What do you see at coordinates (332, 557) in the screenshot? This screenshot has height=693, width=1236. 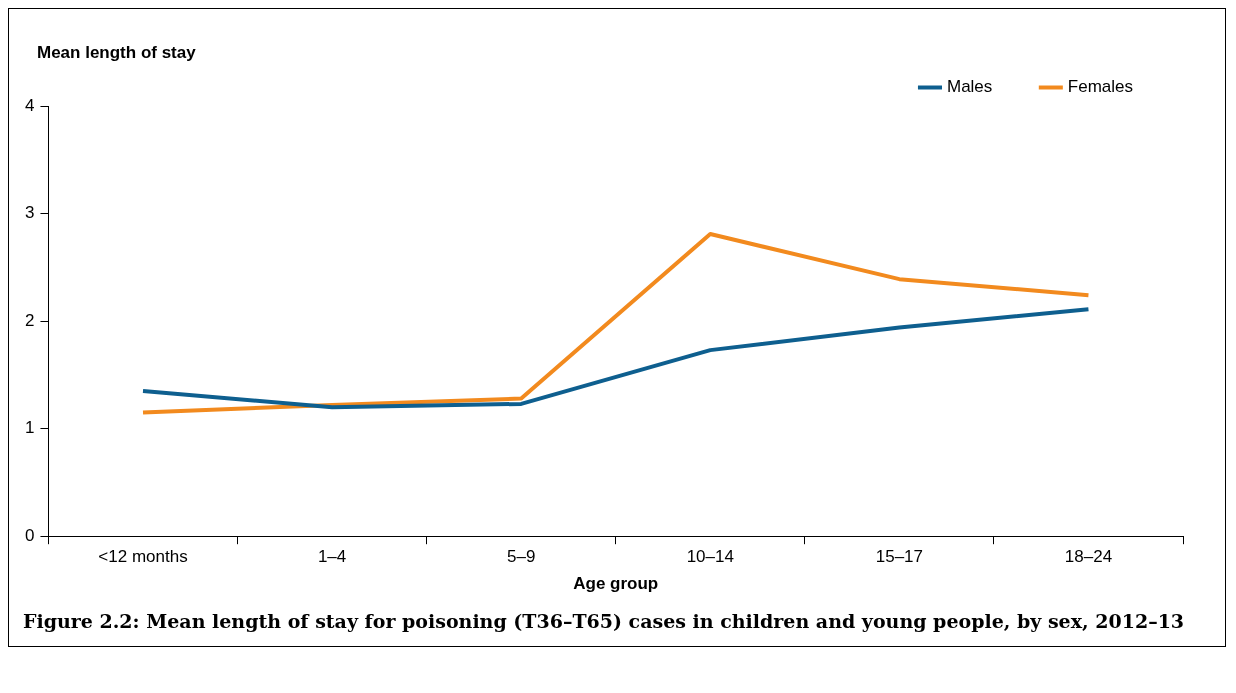 I see `x-tick-label: 1–4` at bounding box center [332, 557].